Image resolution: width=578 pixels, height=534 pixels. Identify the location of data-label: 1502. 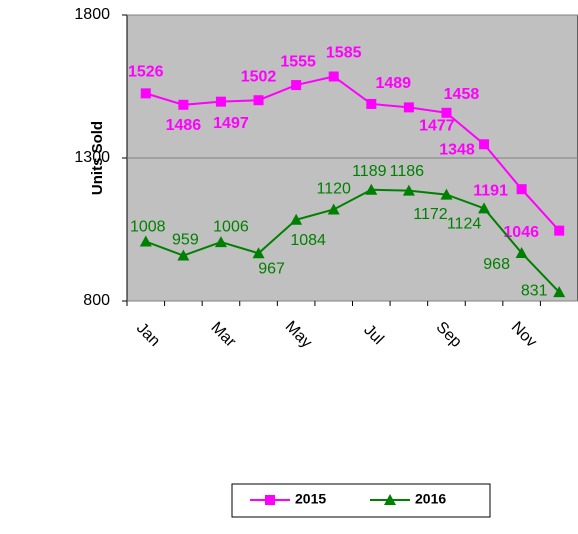
(259, 76).